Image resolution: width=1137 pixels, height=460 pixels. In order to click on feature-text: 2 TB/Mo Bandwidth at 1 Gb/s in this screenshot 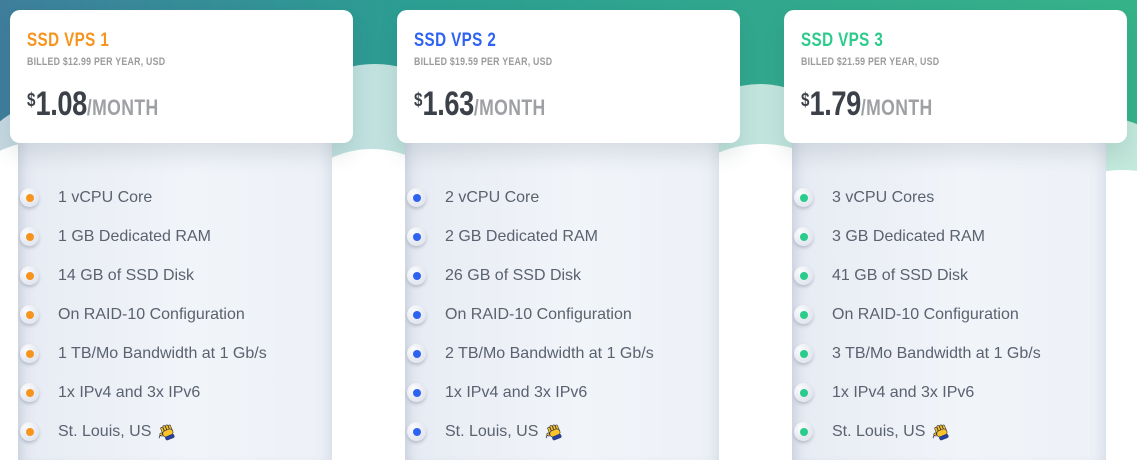, I will do `click(549, 353)`.